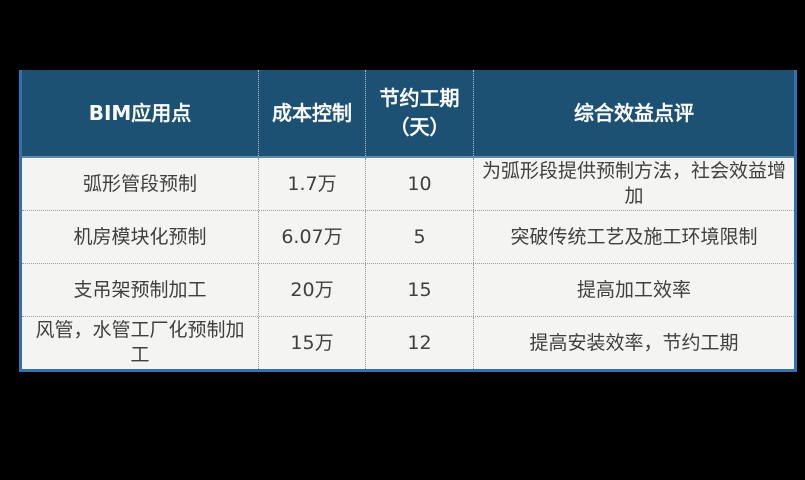 The image size is (805, 480). What do you see at coordinates (633, 183) in the screenshot?
I see `cell-comment: 为弧形段提供预制方法，社会效益增加` at bounding box center [633, 183].